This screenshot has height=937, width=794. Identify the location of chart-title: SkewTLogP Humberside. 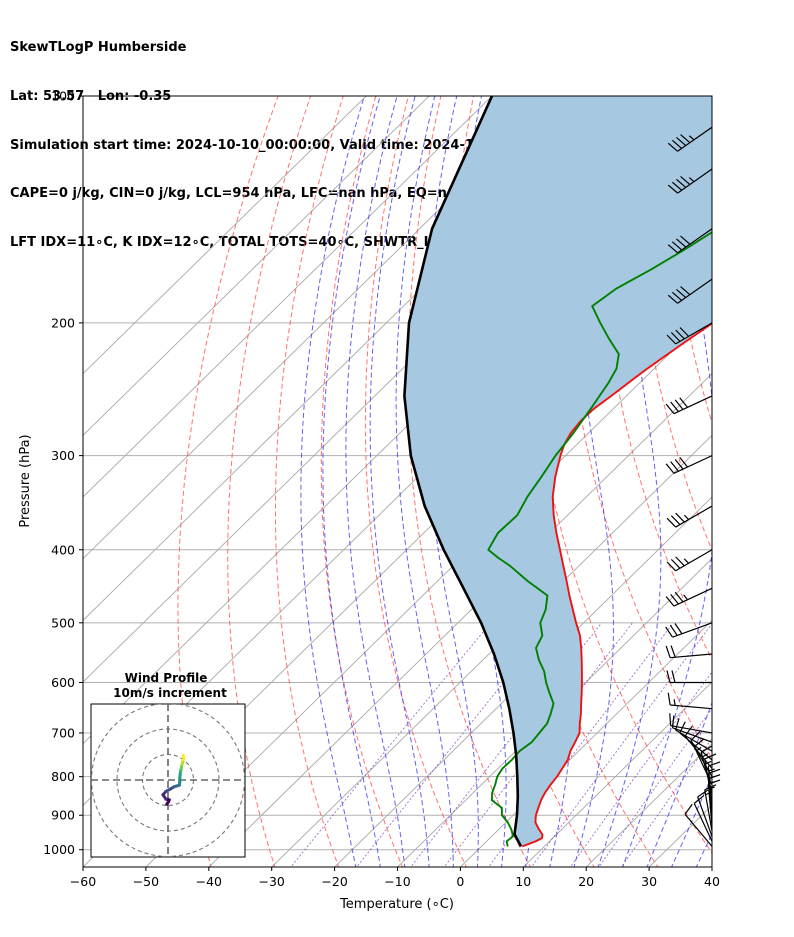
(98, 48).